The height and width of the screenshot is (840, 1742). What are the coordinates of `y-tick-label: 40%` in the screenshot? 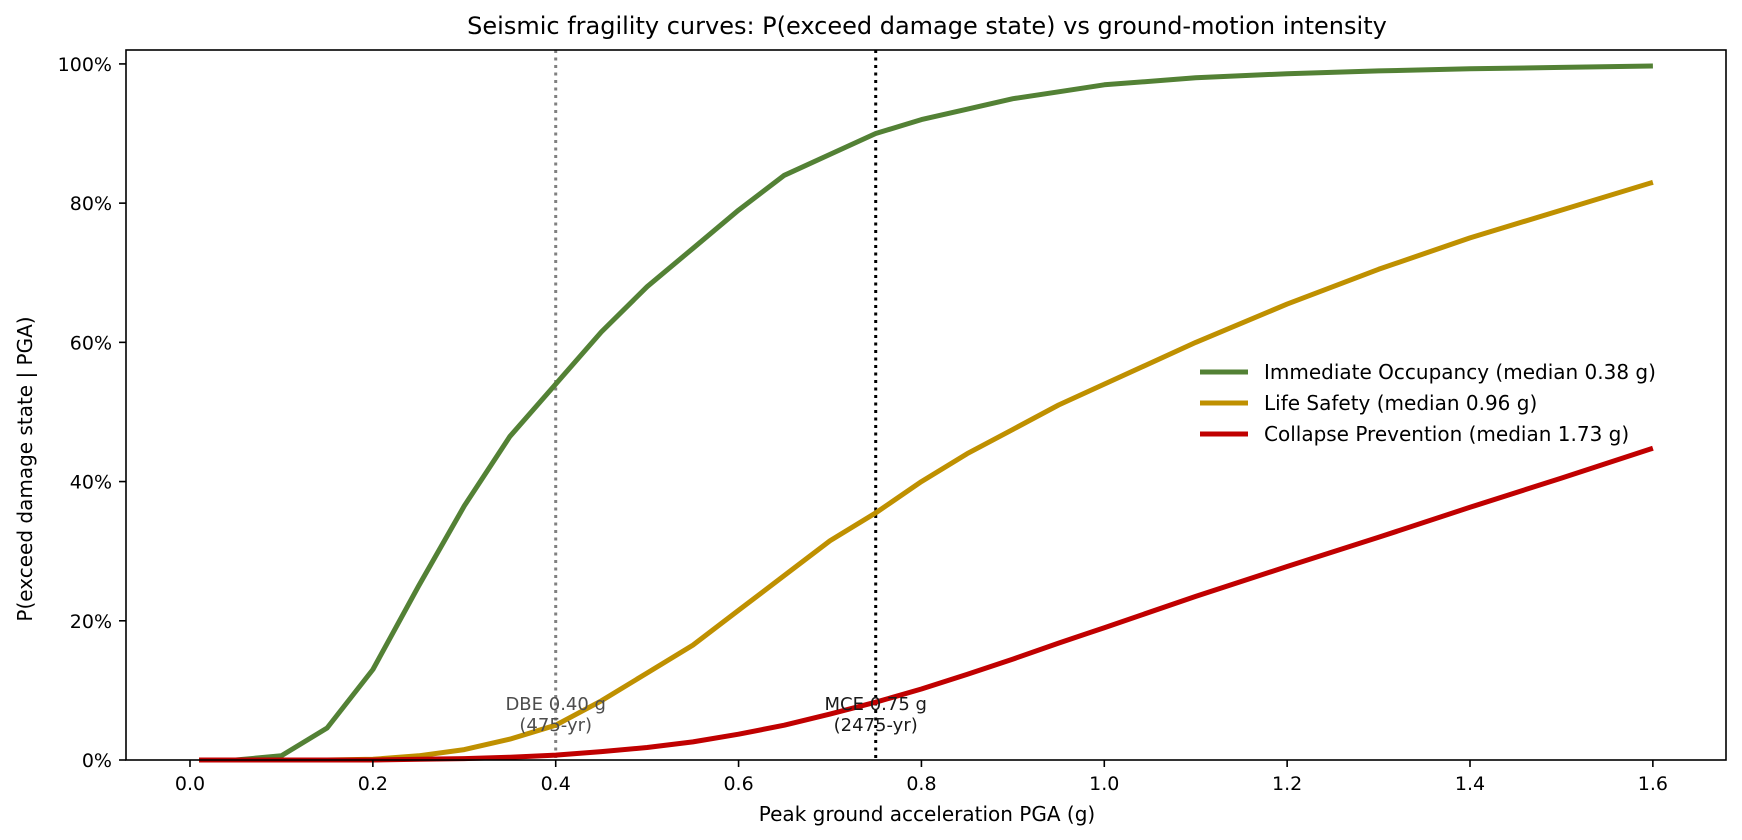 It's located at (91, 483).